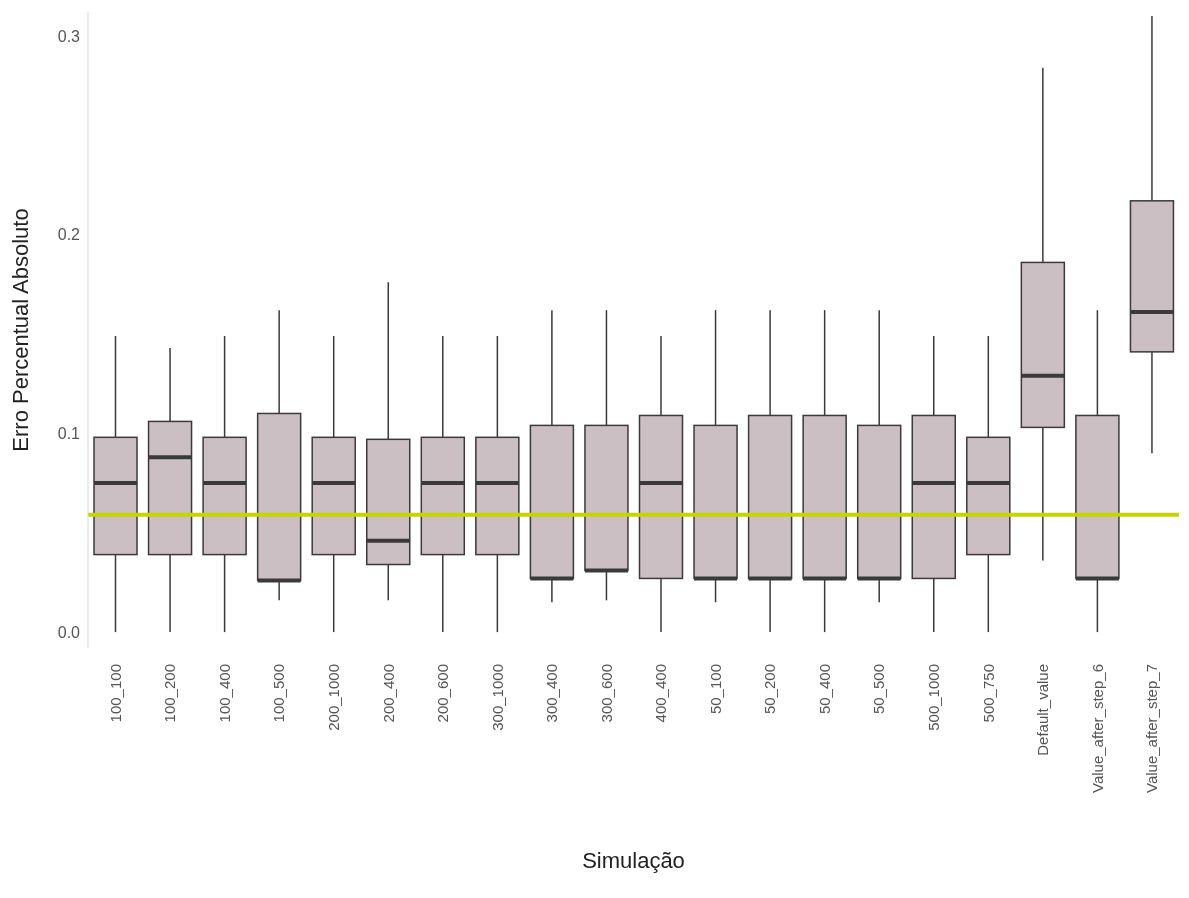 The image size is (1189, 898). Describe the element at coordinates (170, 693) in the screenshot. I see `x-tick-label: 100_200` at that location.